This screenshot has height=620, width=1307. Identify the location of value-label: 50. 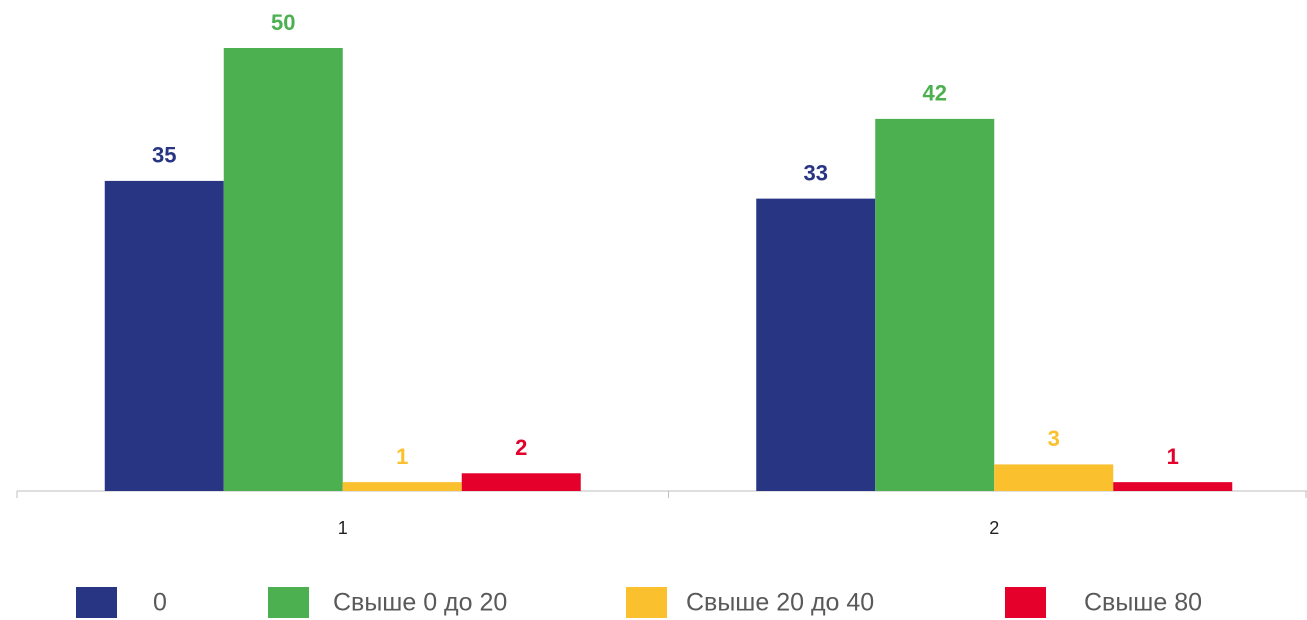
(283, 22).